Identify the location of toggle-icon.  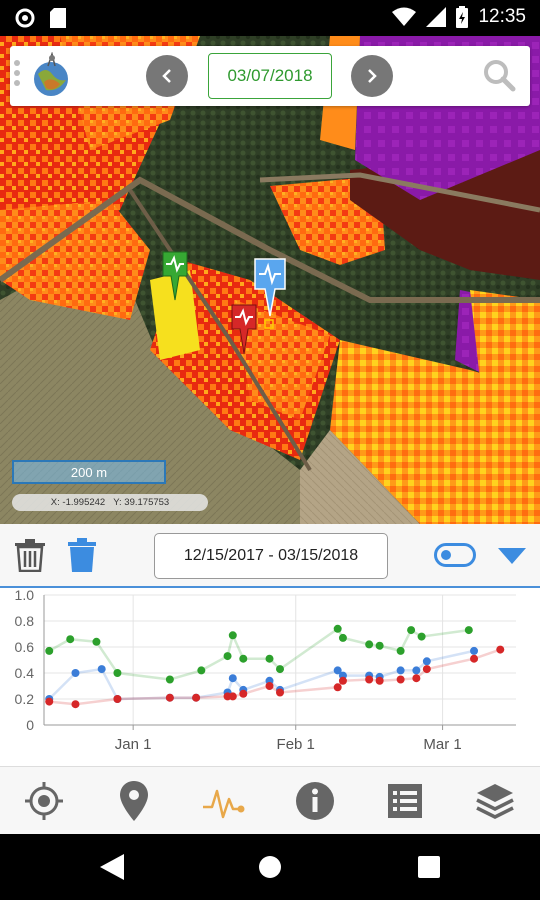
(455, 555).